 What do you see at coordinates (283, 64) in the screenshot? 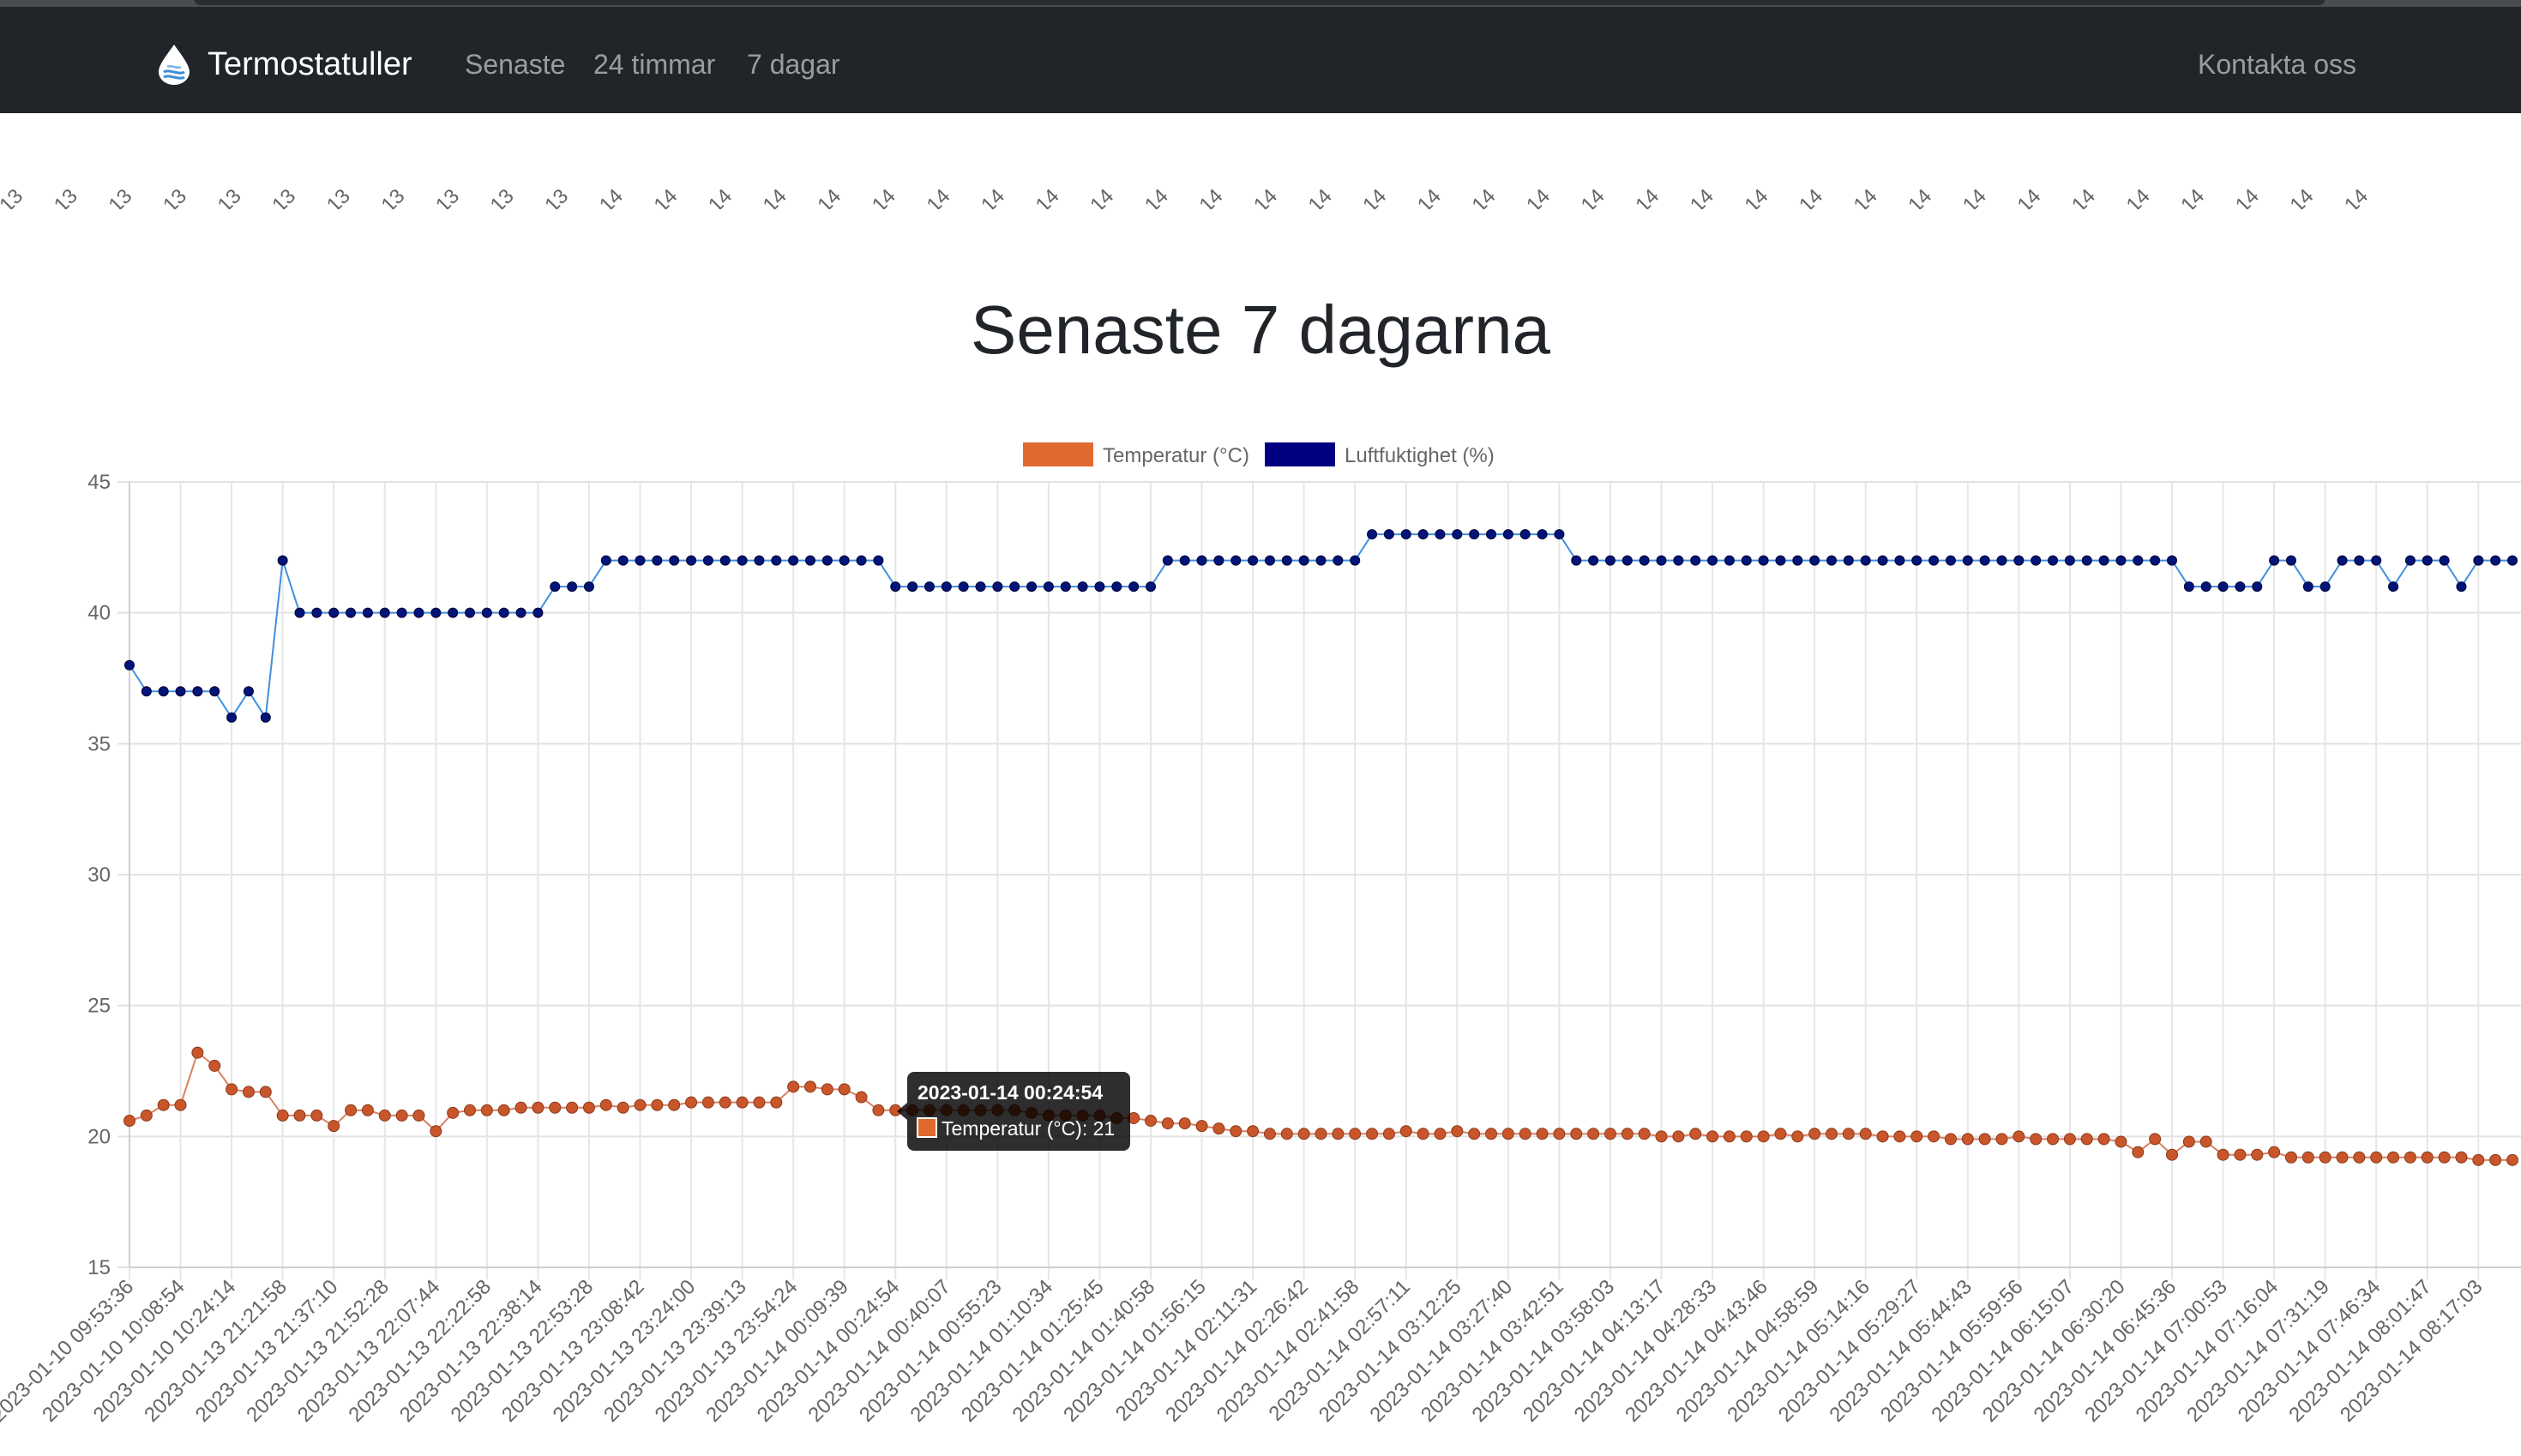
I see `brand-link: Termostatuller` at bounding box center [283, 64].